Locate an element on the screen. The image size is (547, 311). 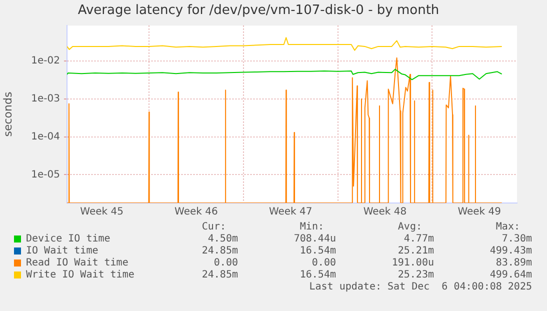
text: 499.64m is located at coordinates (511, 275).